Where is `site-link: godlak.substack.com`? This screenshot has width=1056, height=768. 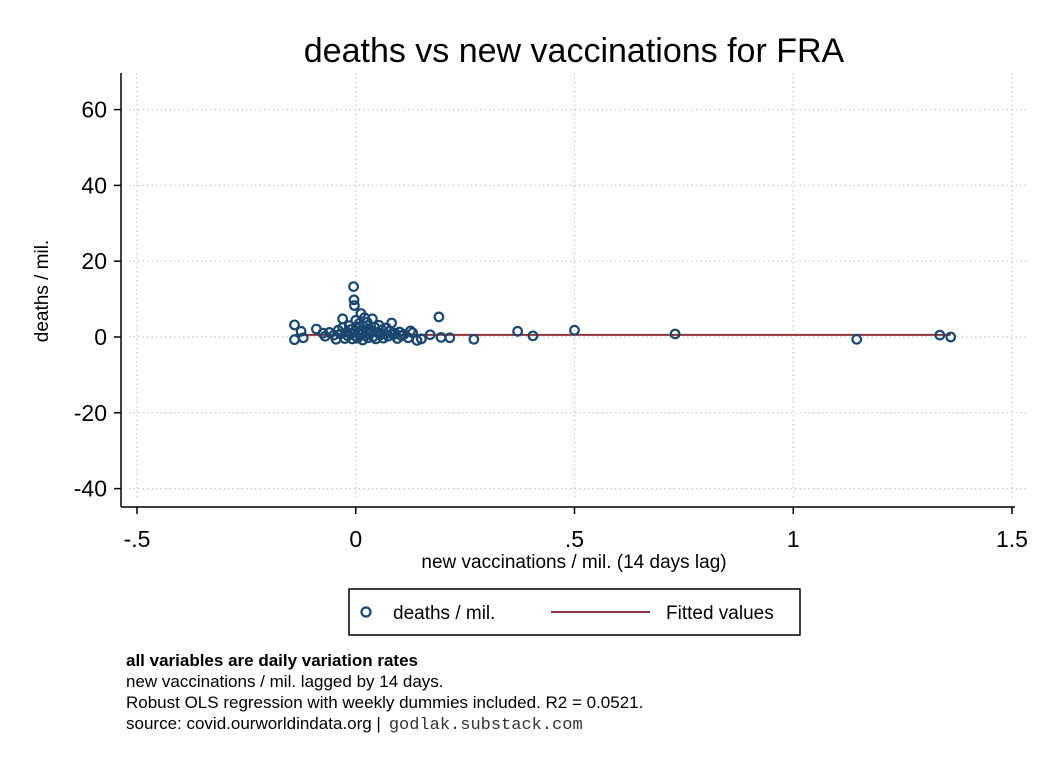
site-link: godlak.substack.com is located at coordinates (485, 725).